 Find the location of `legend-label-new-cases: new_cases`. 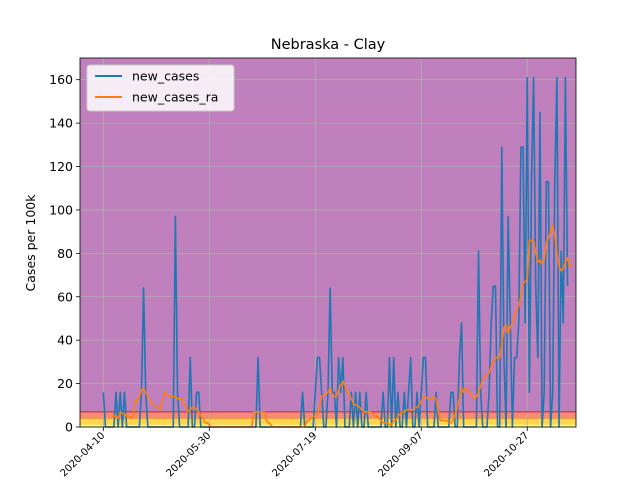

legend-label-new-cases: new_cases is located at coordinates (165, 76).